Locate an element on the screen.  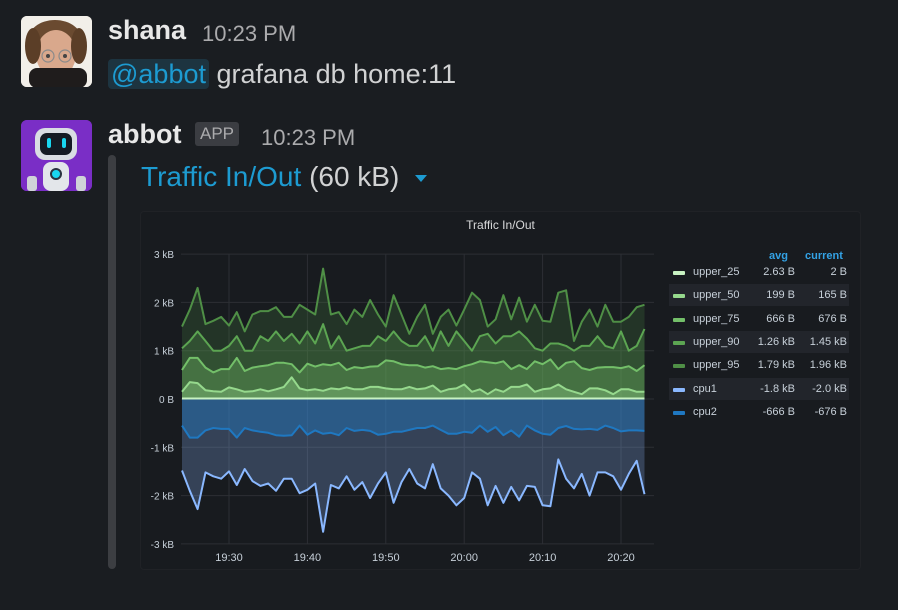
series-current: -676 B is located at coordinates (830, 411).